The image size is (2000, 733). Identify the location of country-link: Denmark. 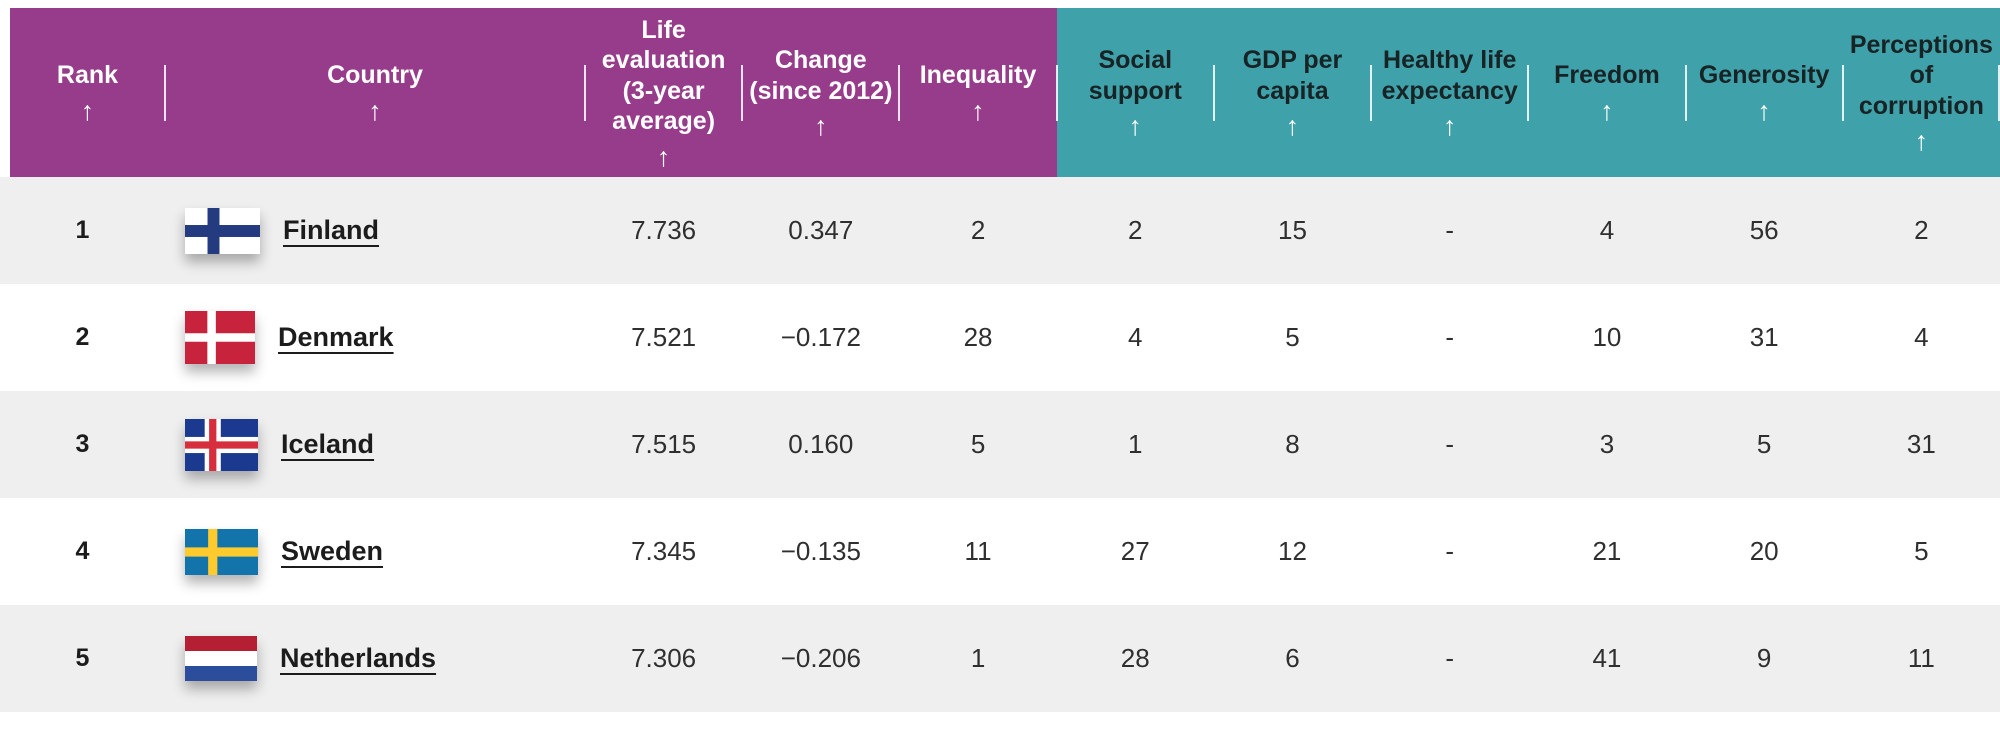
(336, 337).